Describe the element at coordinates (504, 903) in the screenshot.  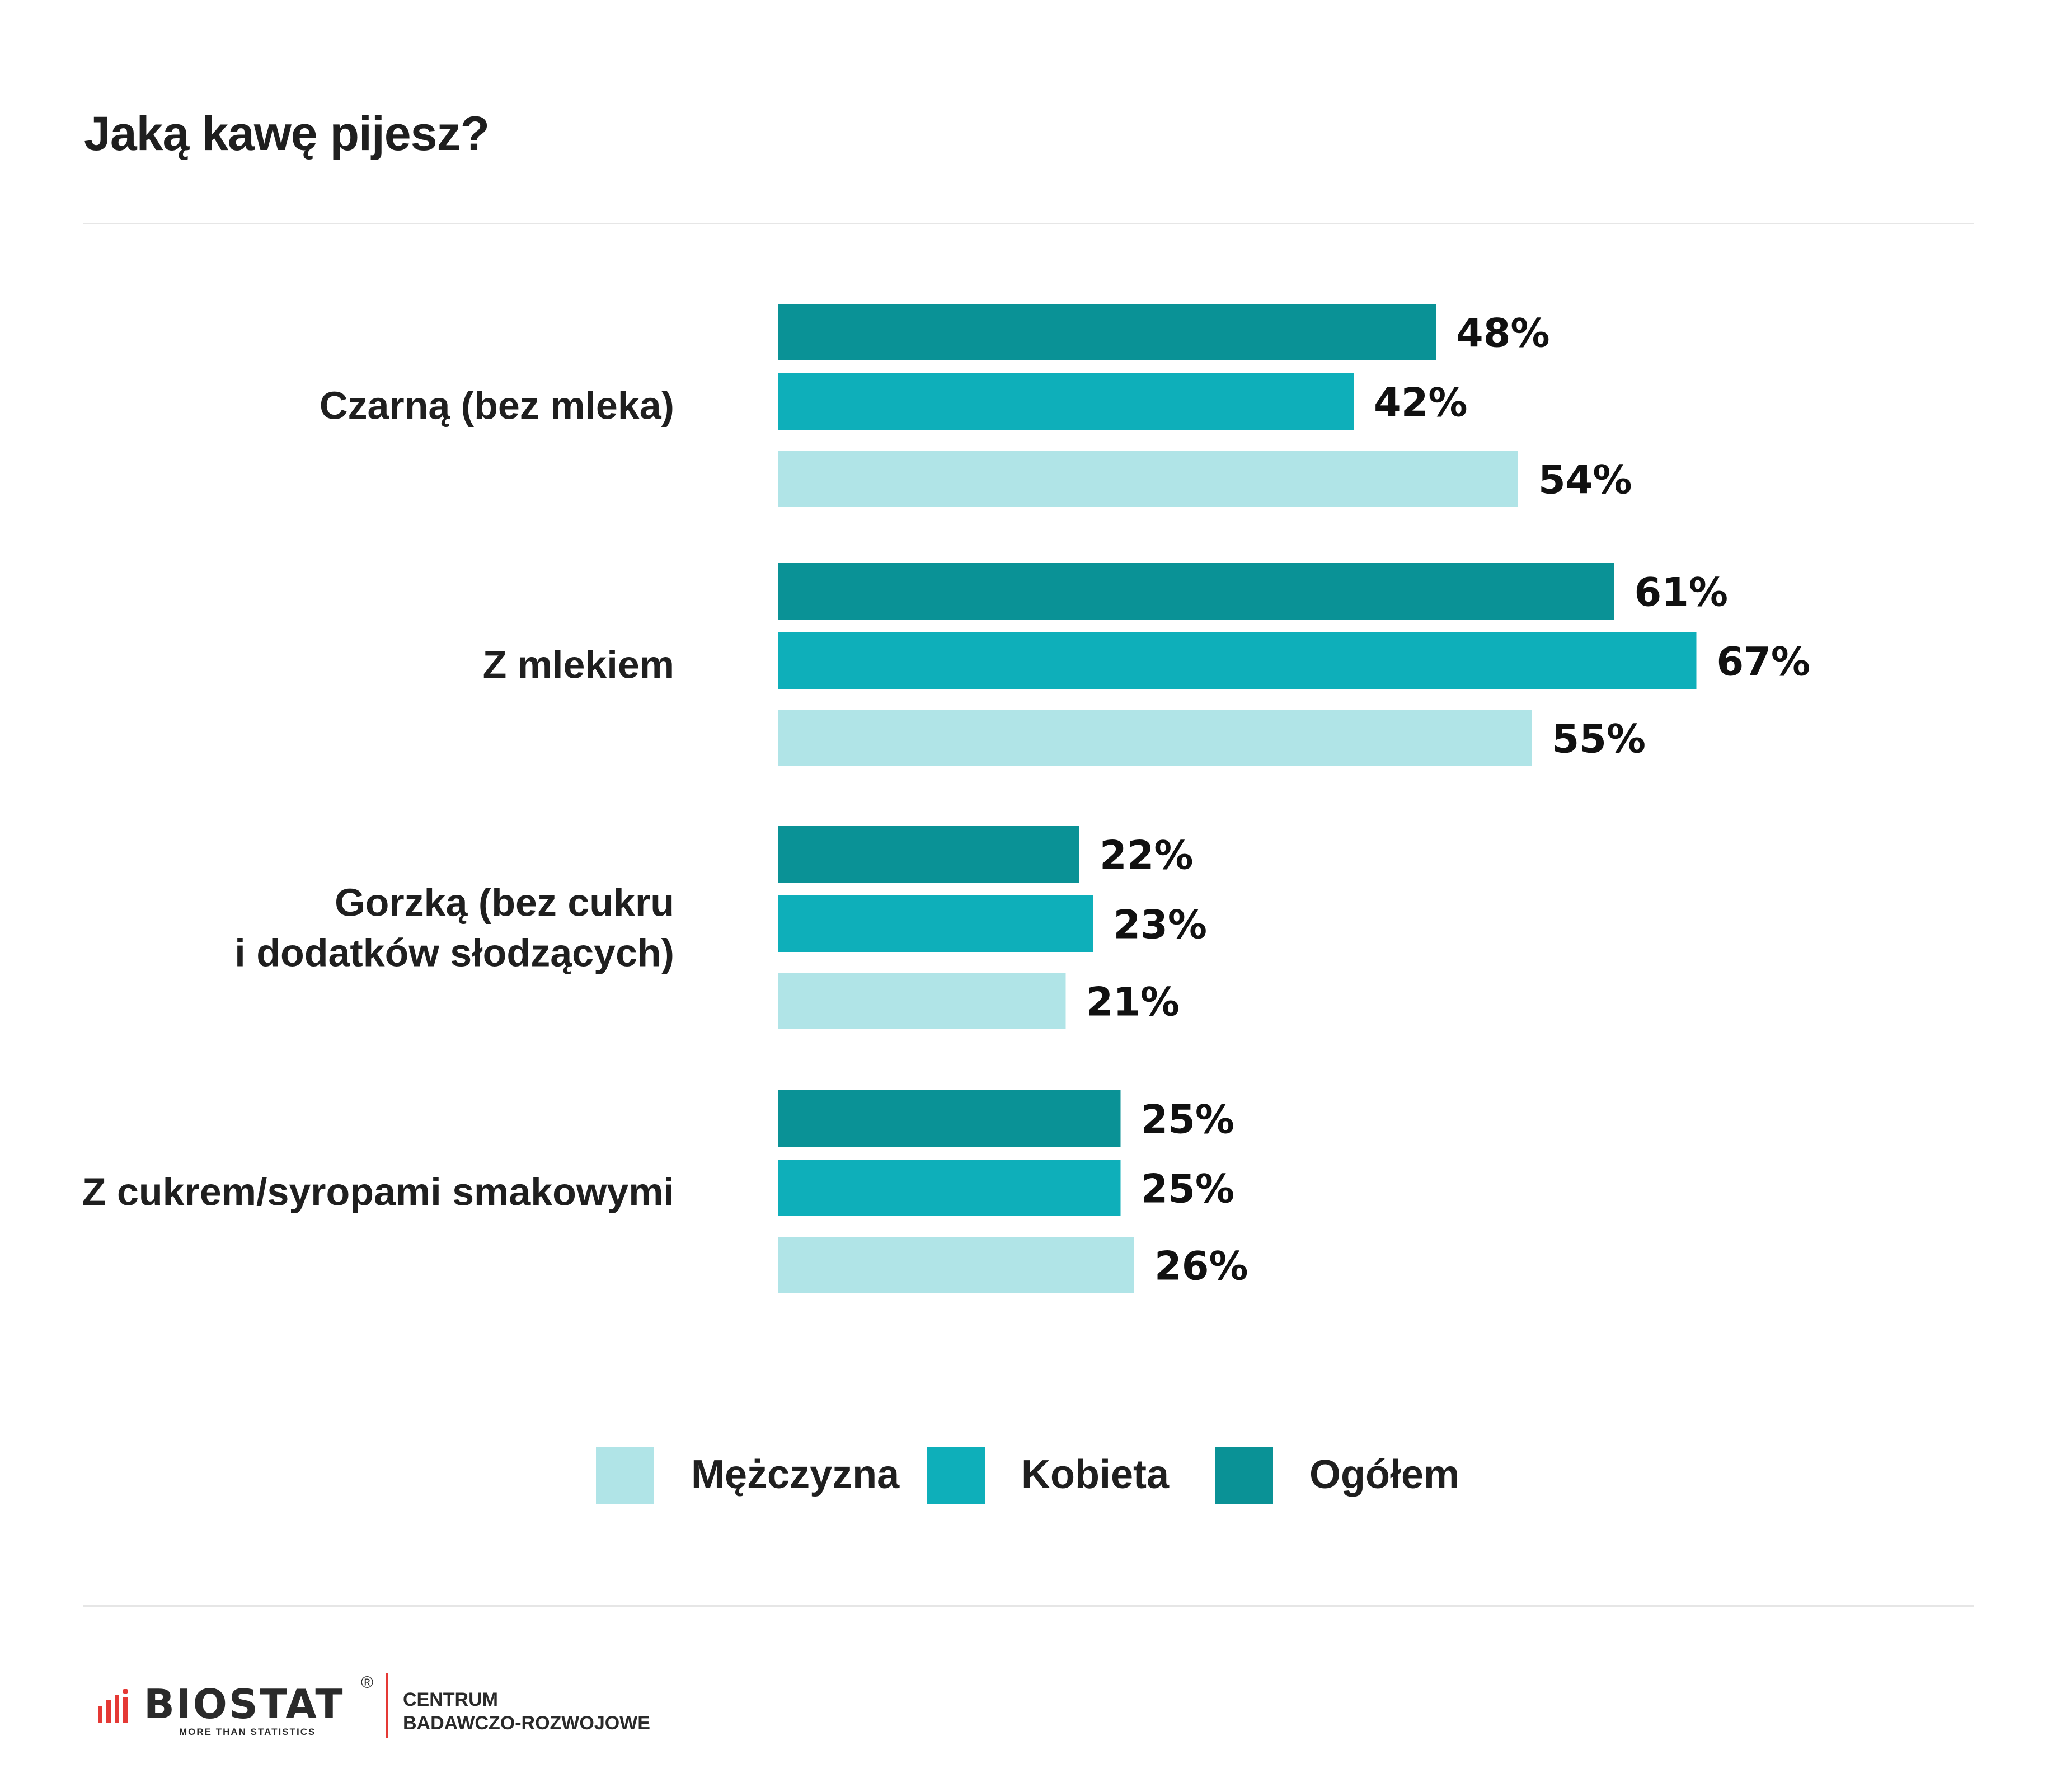
I see `category-label: Gorzką (bez cukru` at that location.